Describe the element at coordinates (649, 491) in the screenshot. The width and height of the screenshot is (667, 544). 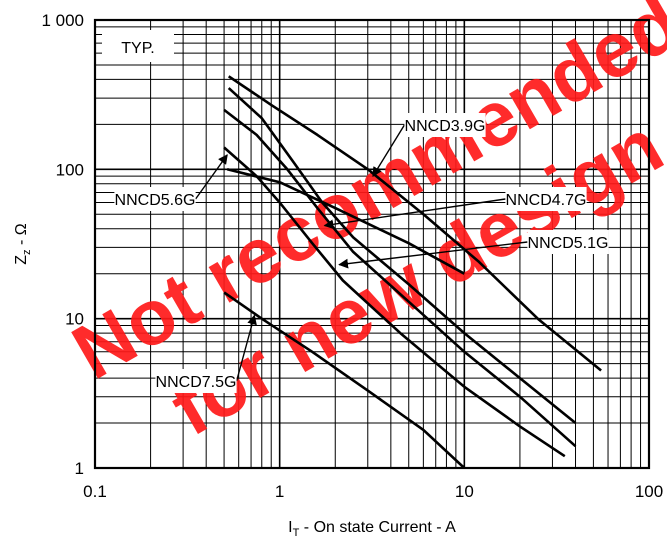
I see `x-tick-label: 100` at that location.